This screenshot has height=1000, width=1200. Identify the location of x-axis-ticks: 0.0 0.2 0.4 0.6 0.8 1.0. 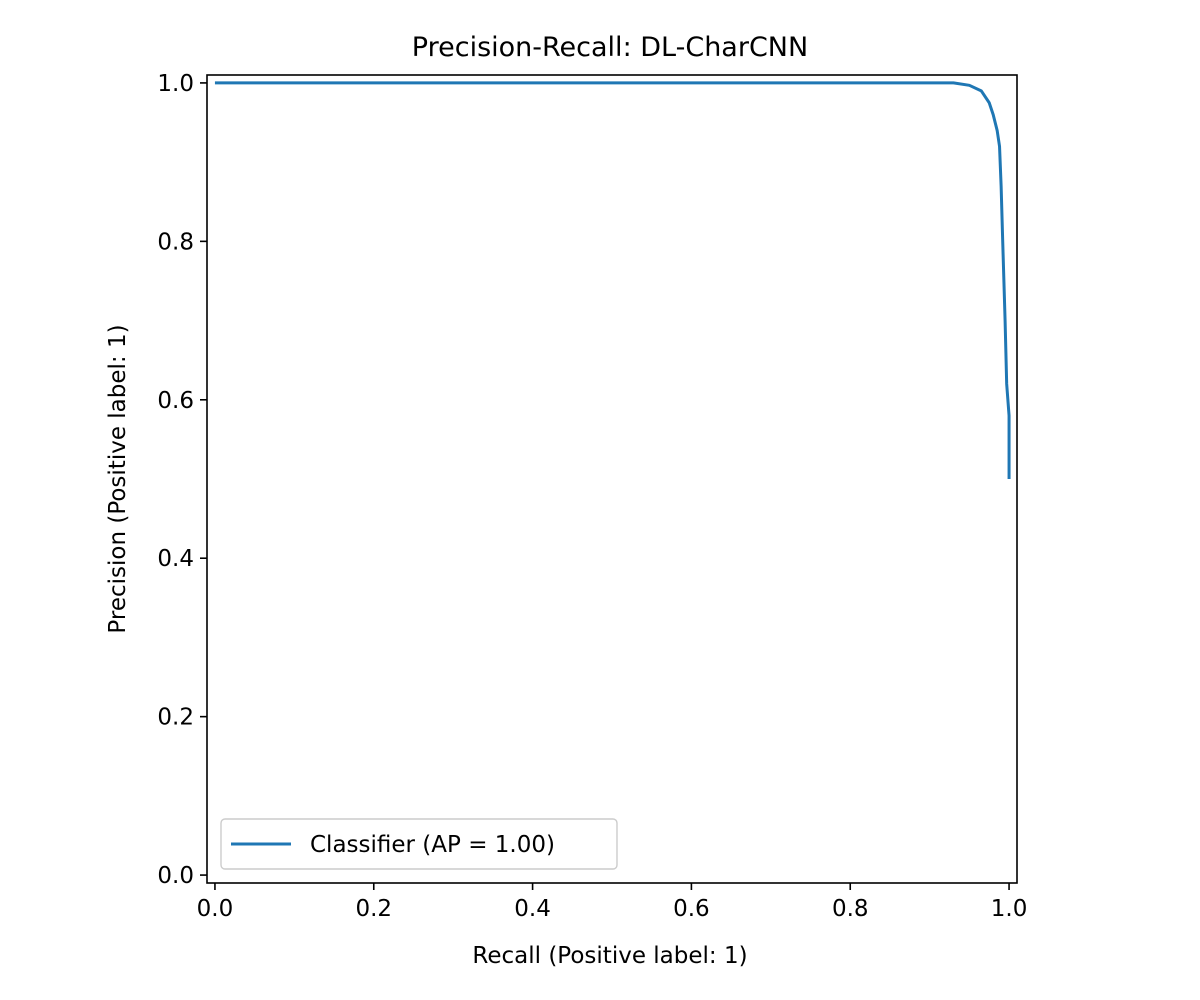
(612, 902).